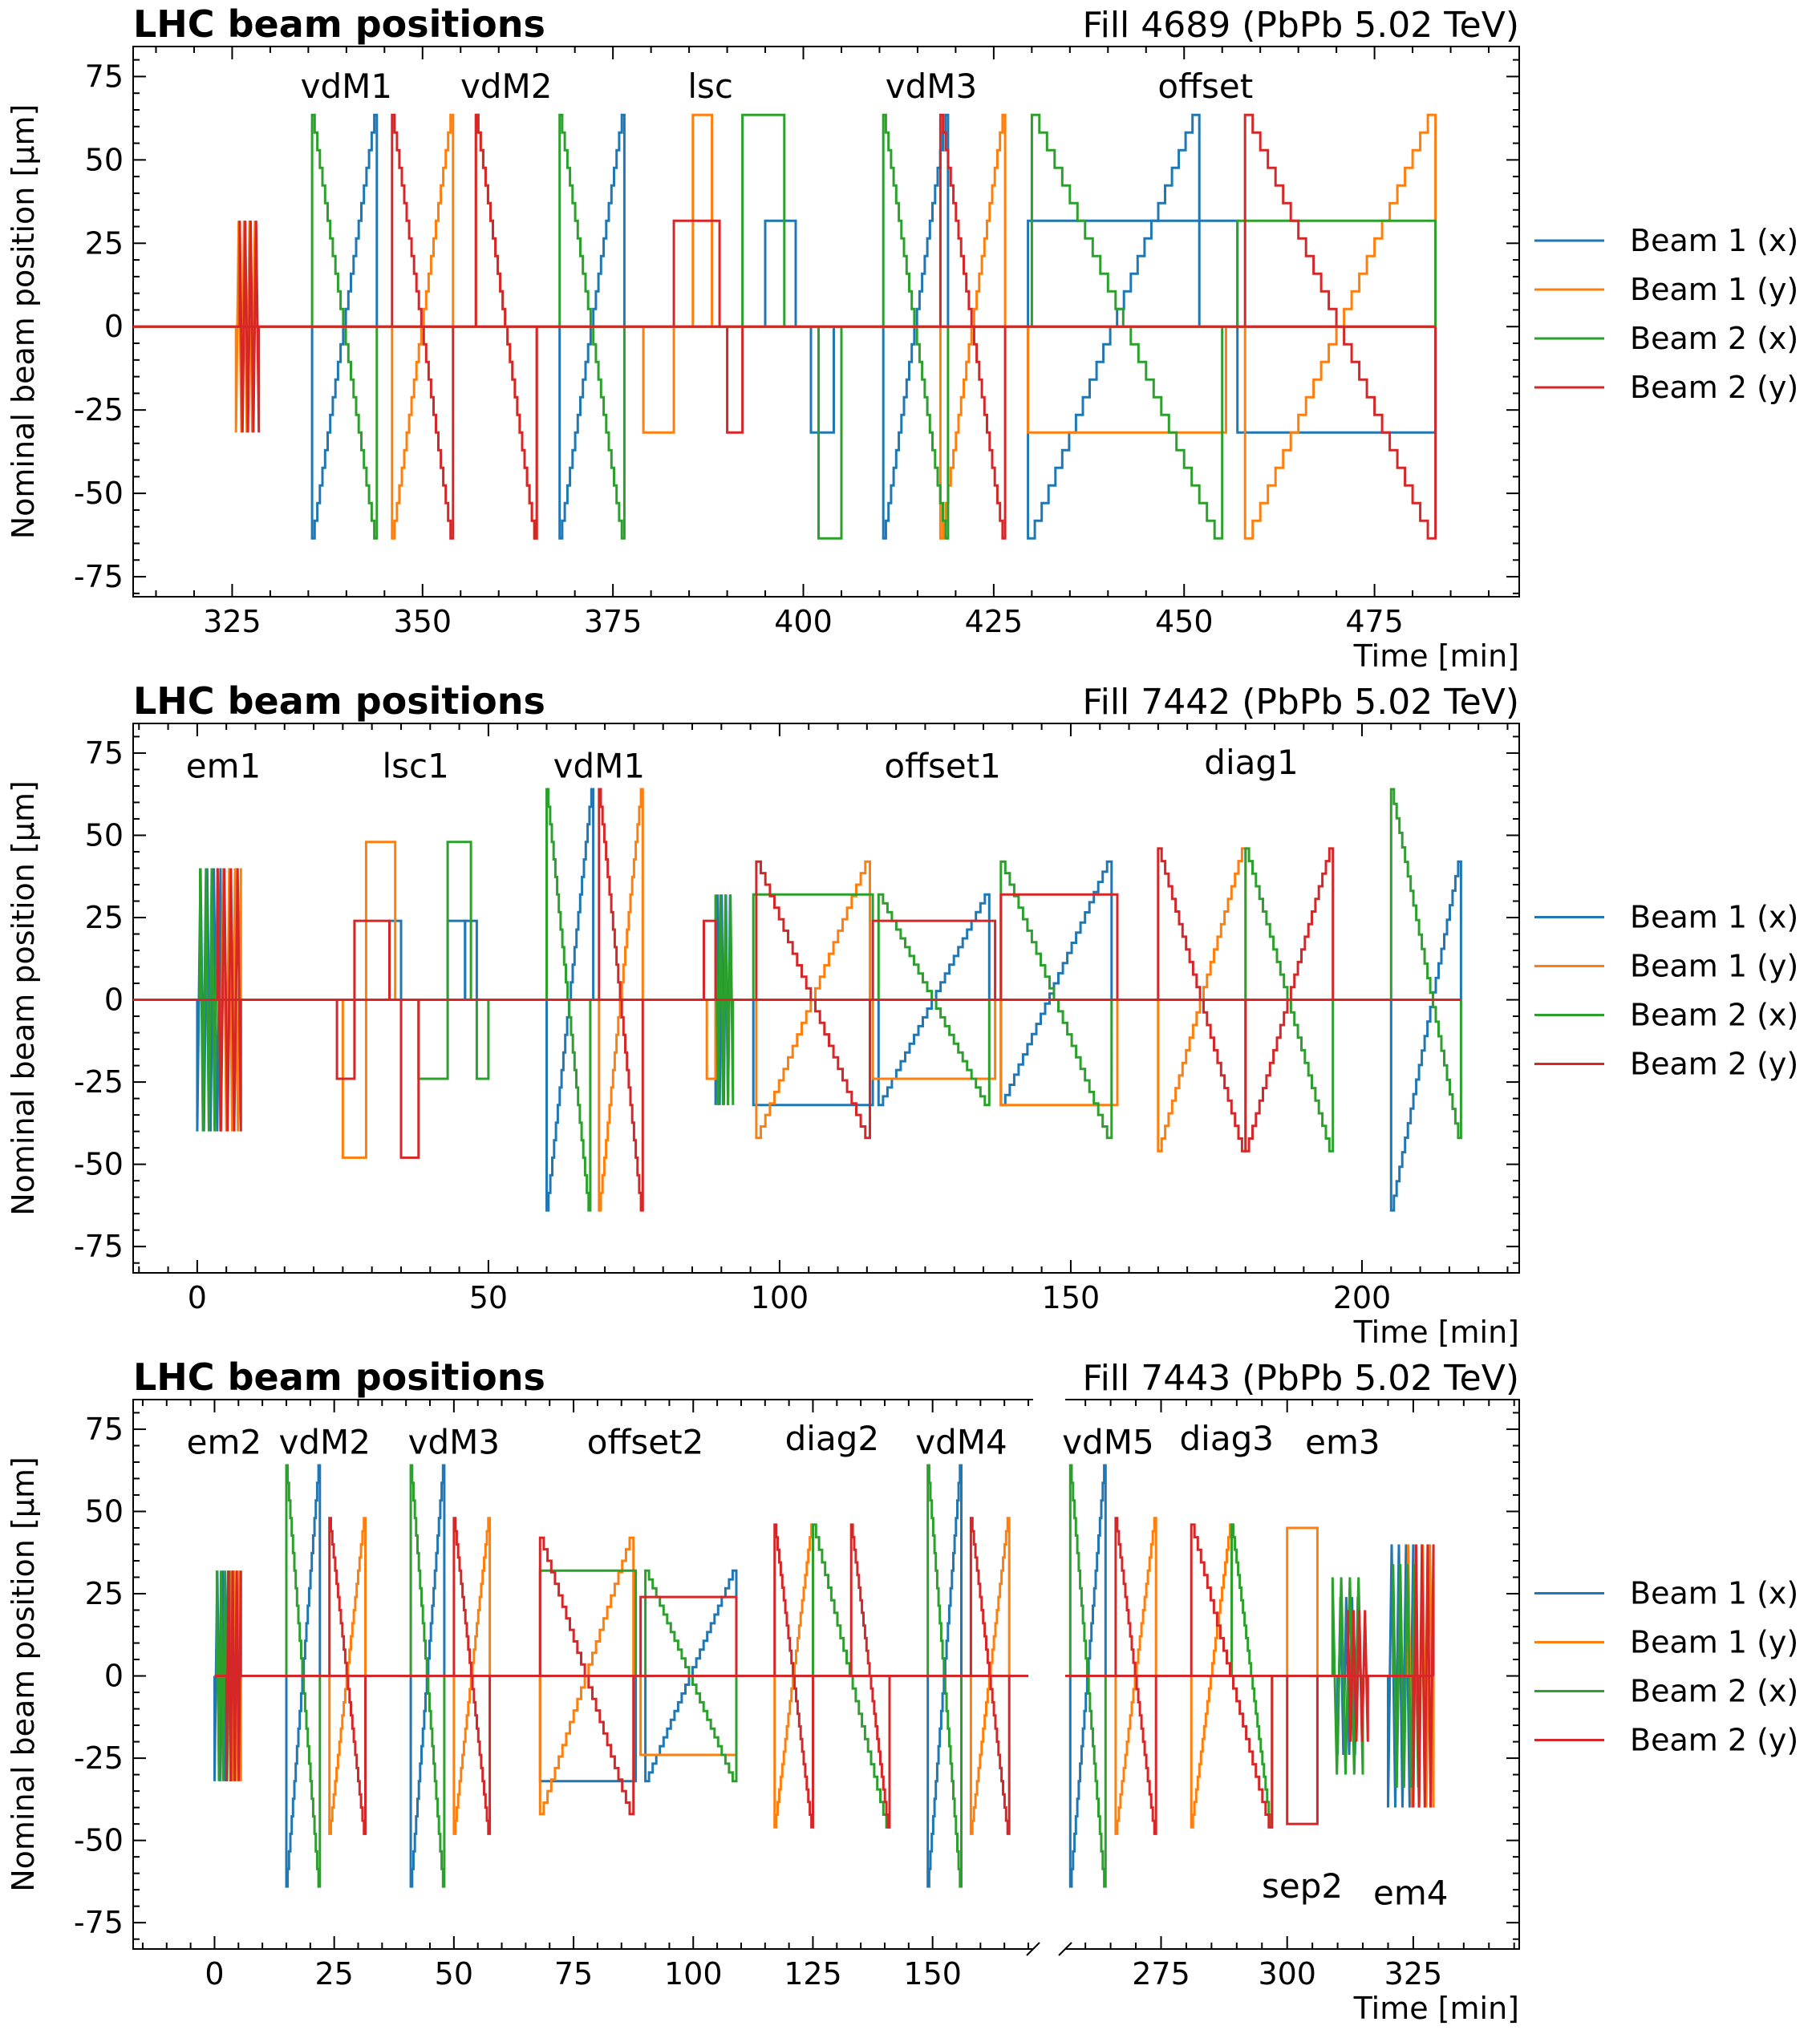 The height and width of the screenshot is (2030, 1820). Describe the element at coordinates (1362, 1298) in the screenshot. I see `x-tick-label: 200` at that location.